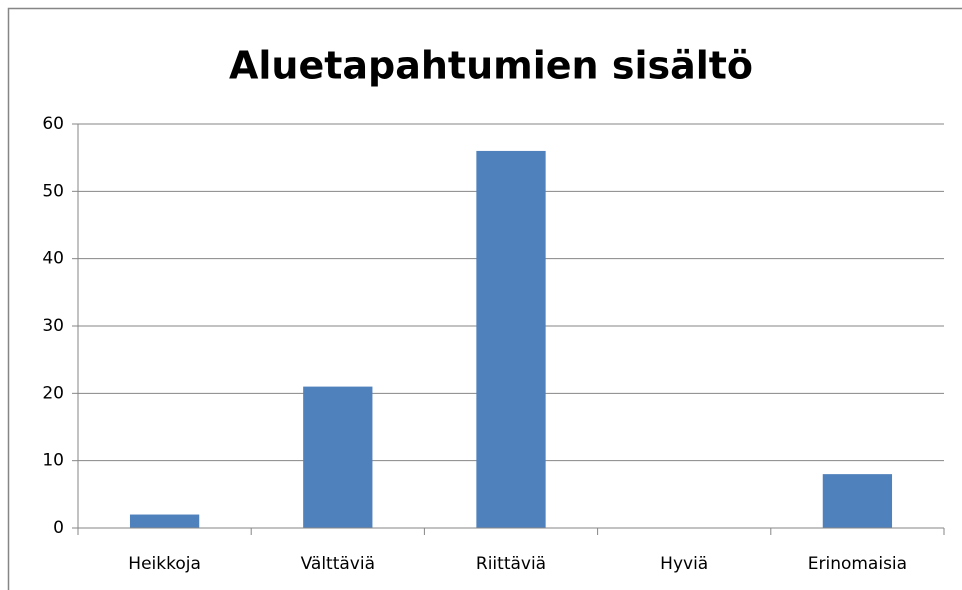 The image size is (962, 590). What do you see at coordinates (53, 393) in the screenshot?
I see `y-tick-label: 20` at bounding box center [53, 393].